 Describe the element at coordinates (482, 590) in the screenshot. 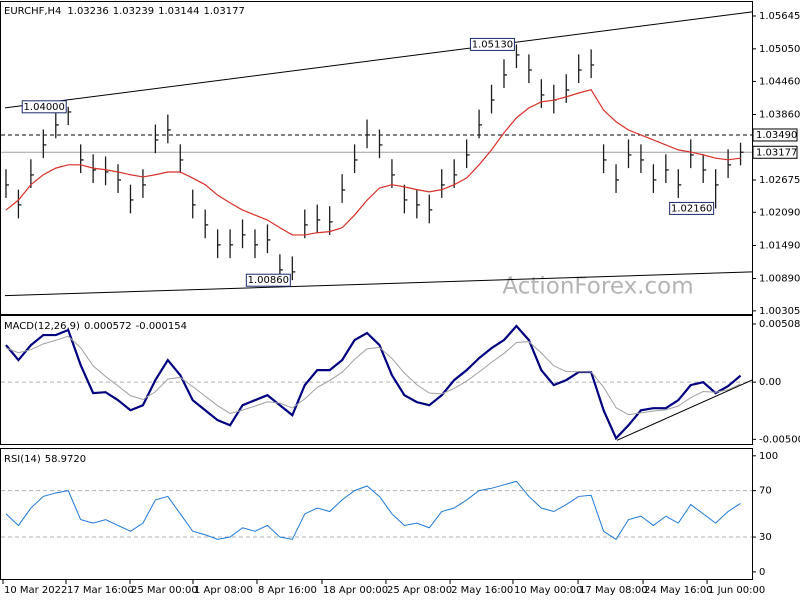

I see `x-tick-label: 2 May 16:00` at that location.